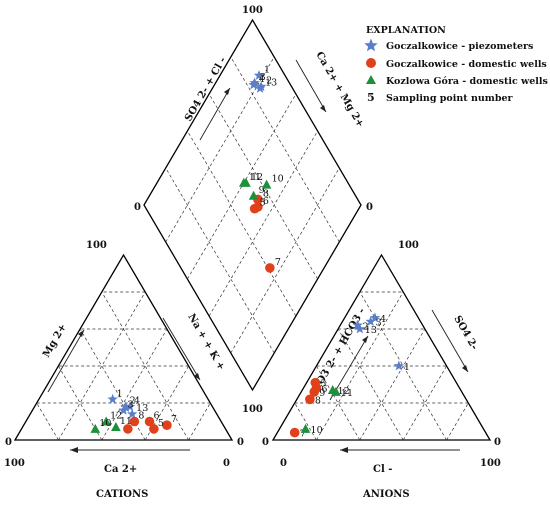 The image size is (550, 508). Describe the element at coordinates (369, 207) in the screenshot. I see `diamond-right-tick: 0` at that location.